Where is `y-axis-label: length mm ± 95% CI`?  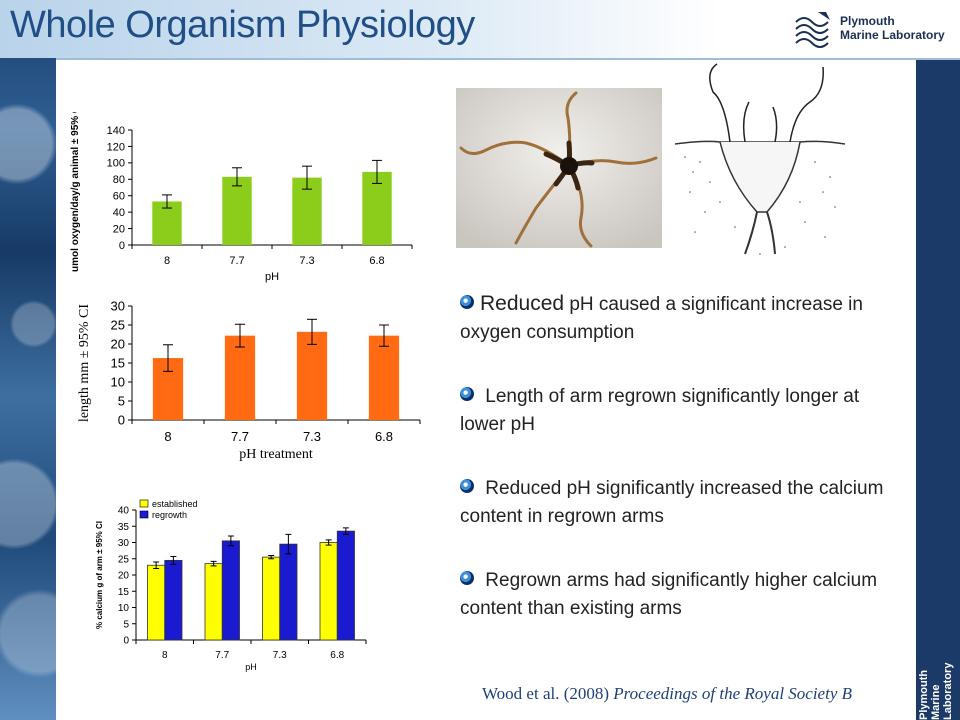 y-axis-label: length mm ± 95% CI is located at coordinates (84, 363).